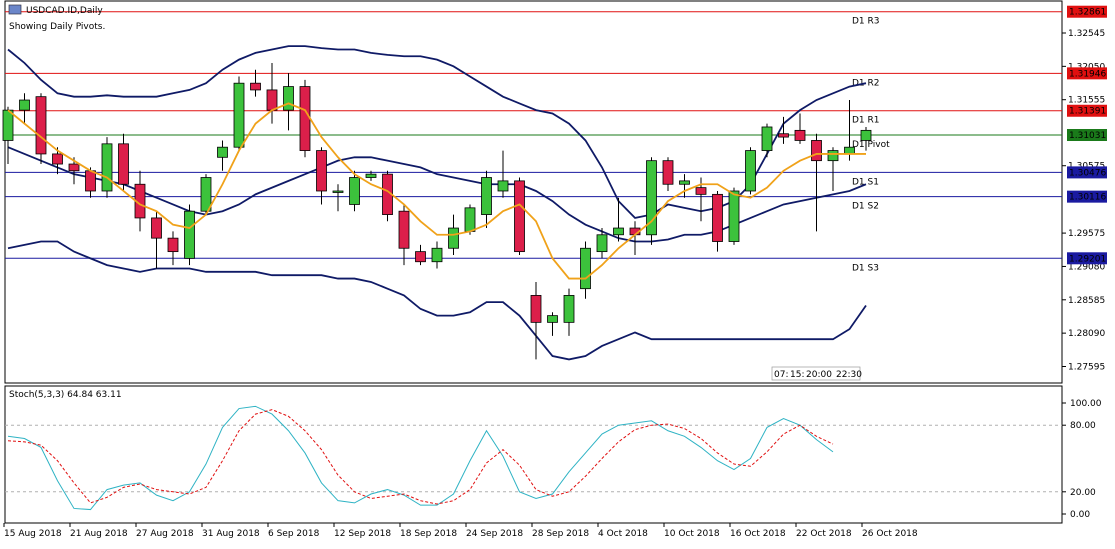  I want to click on pivot-price-tag-label: 1.31946, so click(1087, 74).